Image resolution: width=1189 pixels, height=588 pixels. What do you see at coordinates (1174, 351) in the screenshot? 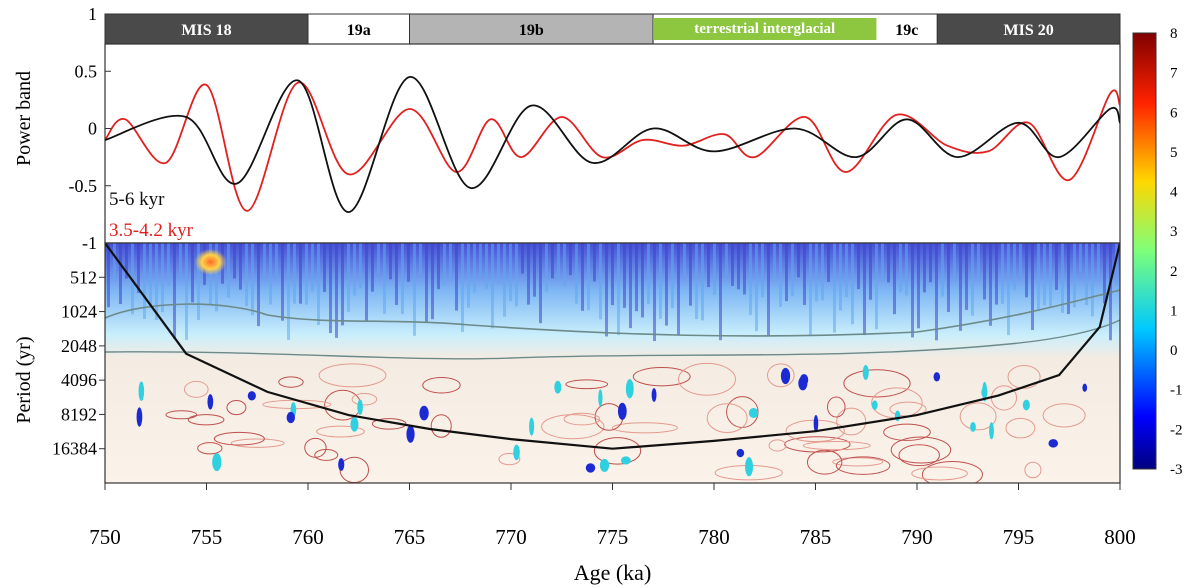
I see `colorbar-tick-label: 0` at bounding box center [1174, 351].